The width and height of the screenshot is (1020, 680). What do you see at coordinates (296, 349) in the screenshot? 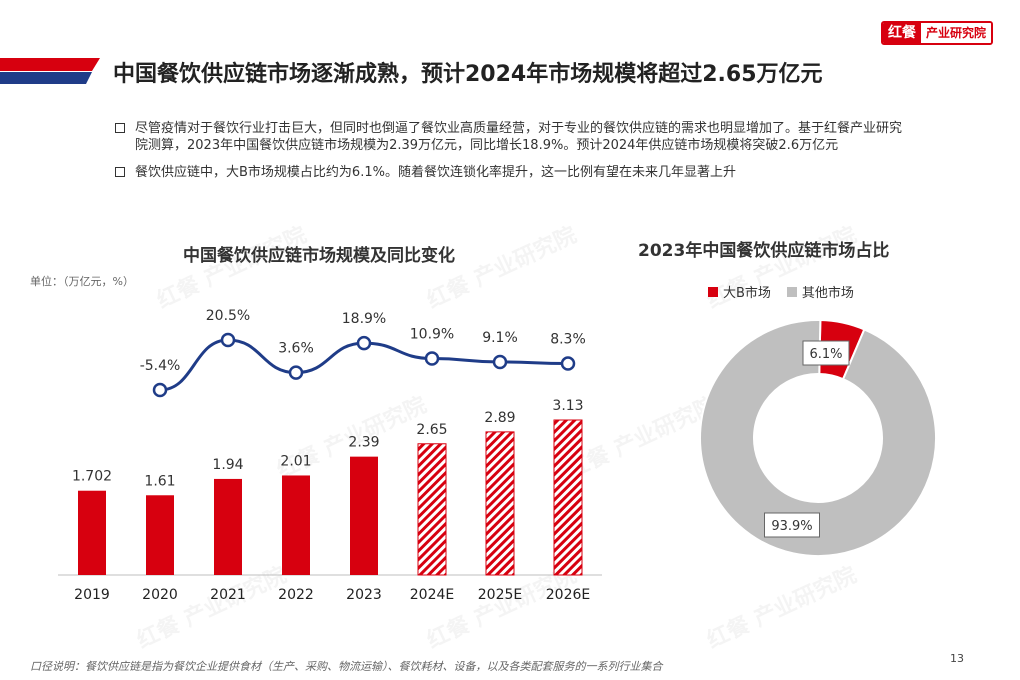
I see `growth-label: 3.6%` at bounding box center [296, 349].